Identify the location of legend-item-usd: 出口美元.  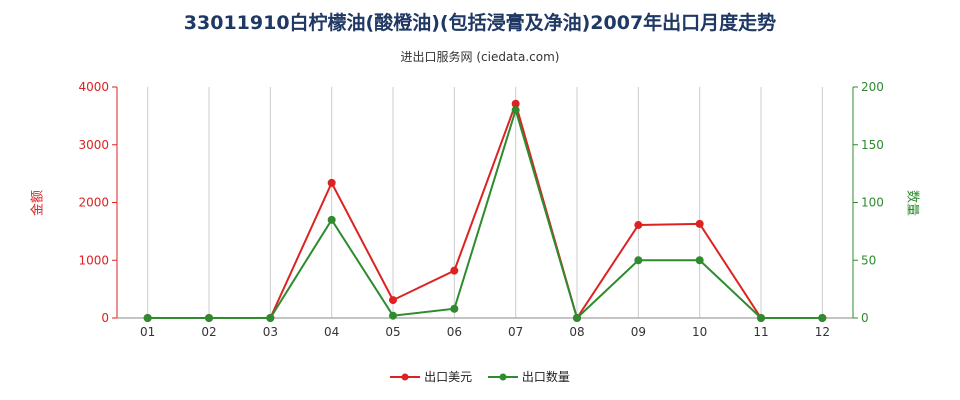
(431, 376).